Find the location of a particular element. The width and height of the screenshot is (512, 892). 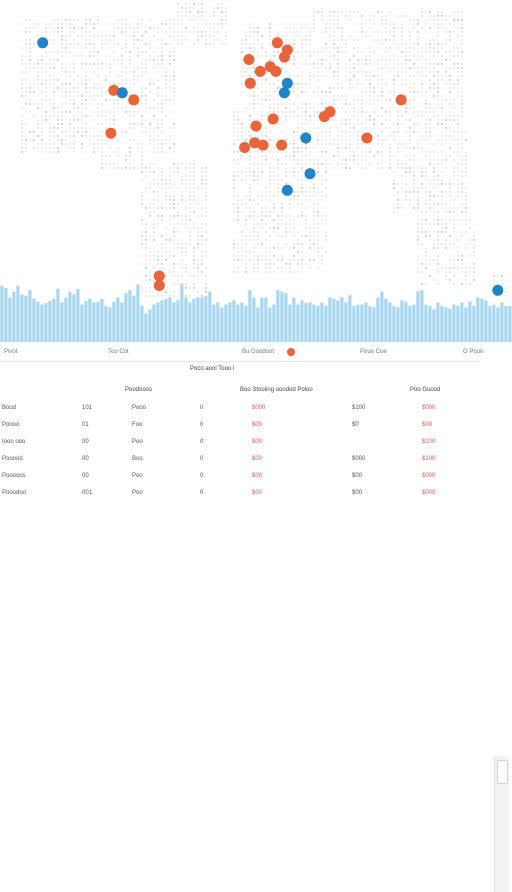

timeline-marker-icon is located at coordinates (291, 352).